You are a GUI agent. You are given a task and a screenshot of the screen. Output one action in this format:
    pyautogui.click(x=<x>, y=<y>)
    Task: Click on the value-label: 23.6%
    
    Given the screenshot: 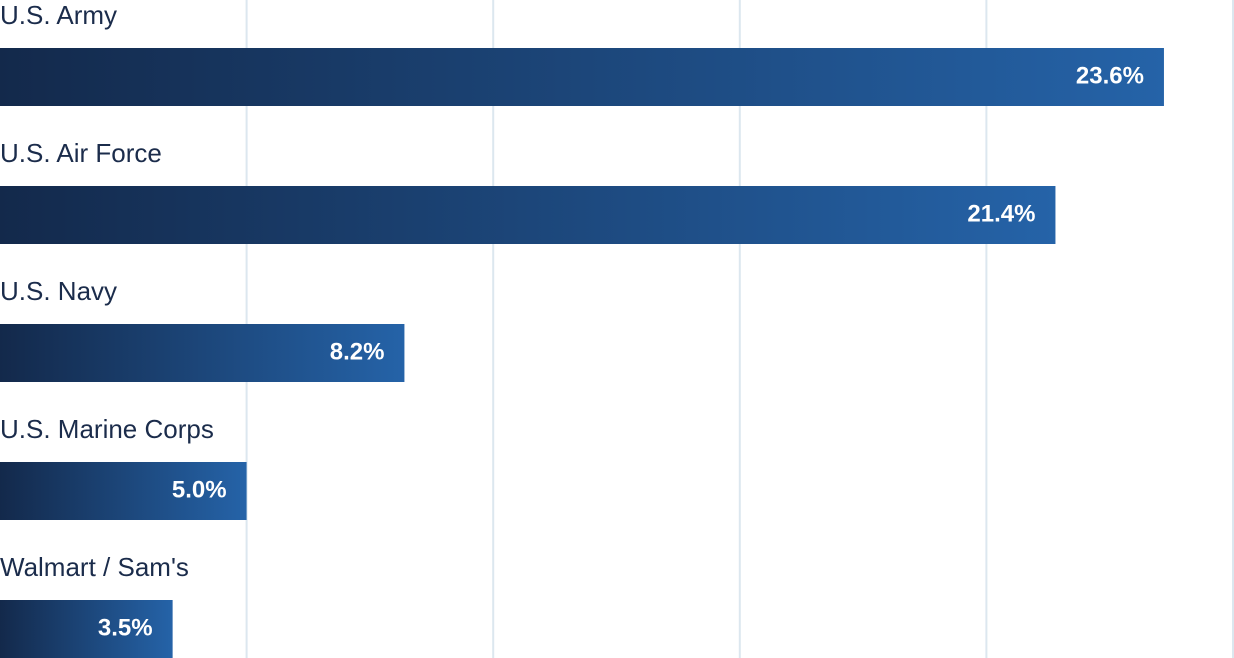 What is the action you would take?
    pyautogui.click(x=1110, y=75)
    